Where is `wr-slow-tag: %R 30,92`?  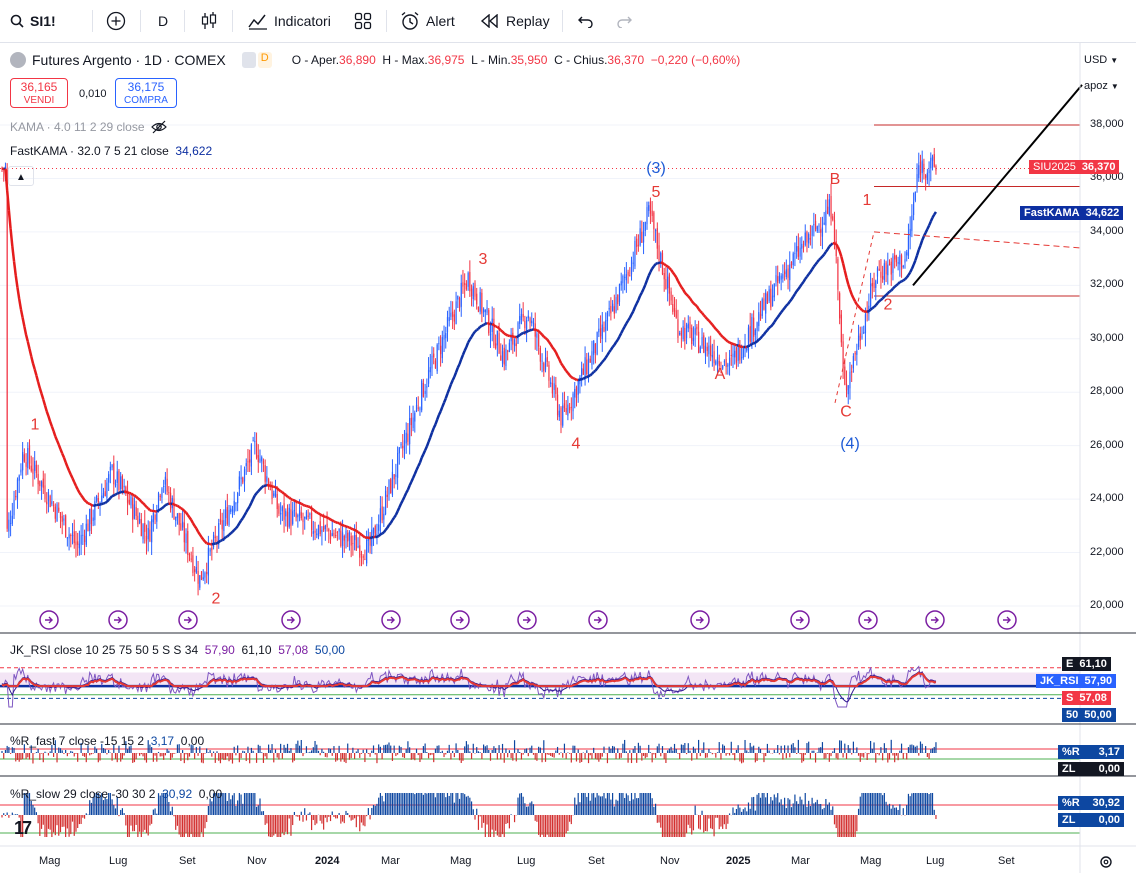 wr-slow-tag: %R 30,92 is located at coordinates (1091, 803).